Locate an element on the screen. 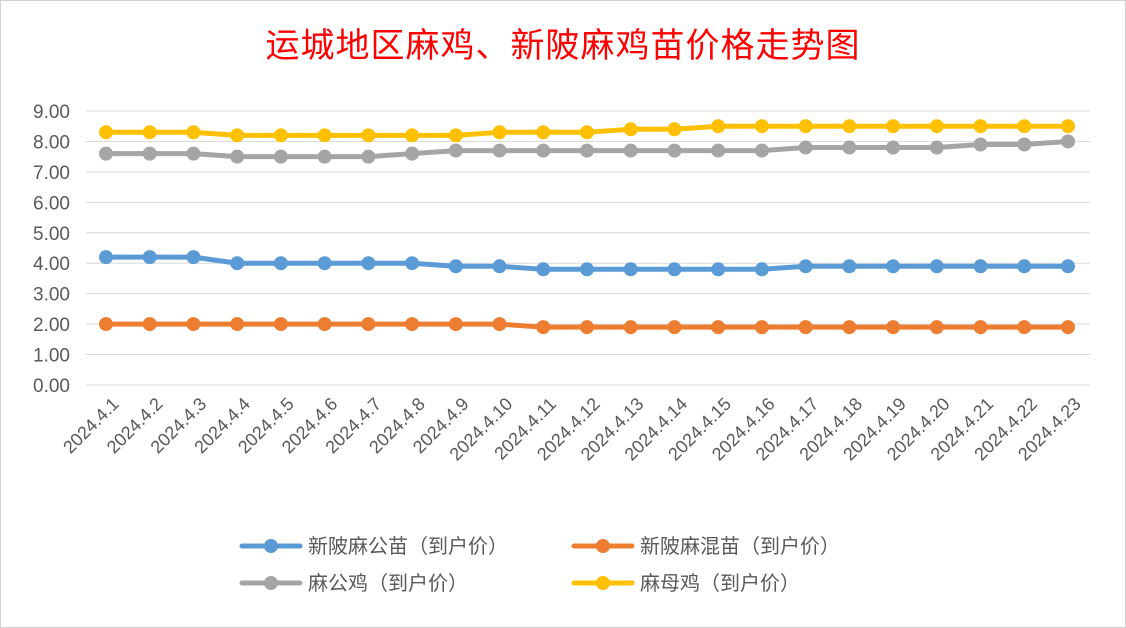  y-tick-label: 7.00 is located at coordinates (51, 173).